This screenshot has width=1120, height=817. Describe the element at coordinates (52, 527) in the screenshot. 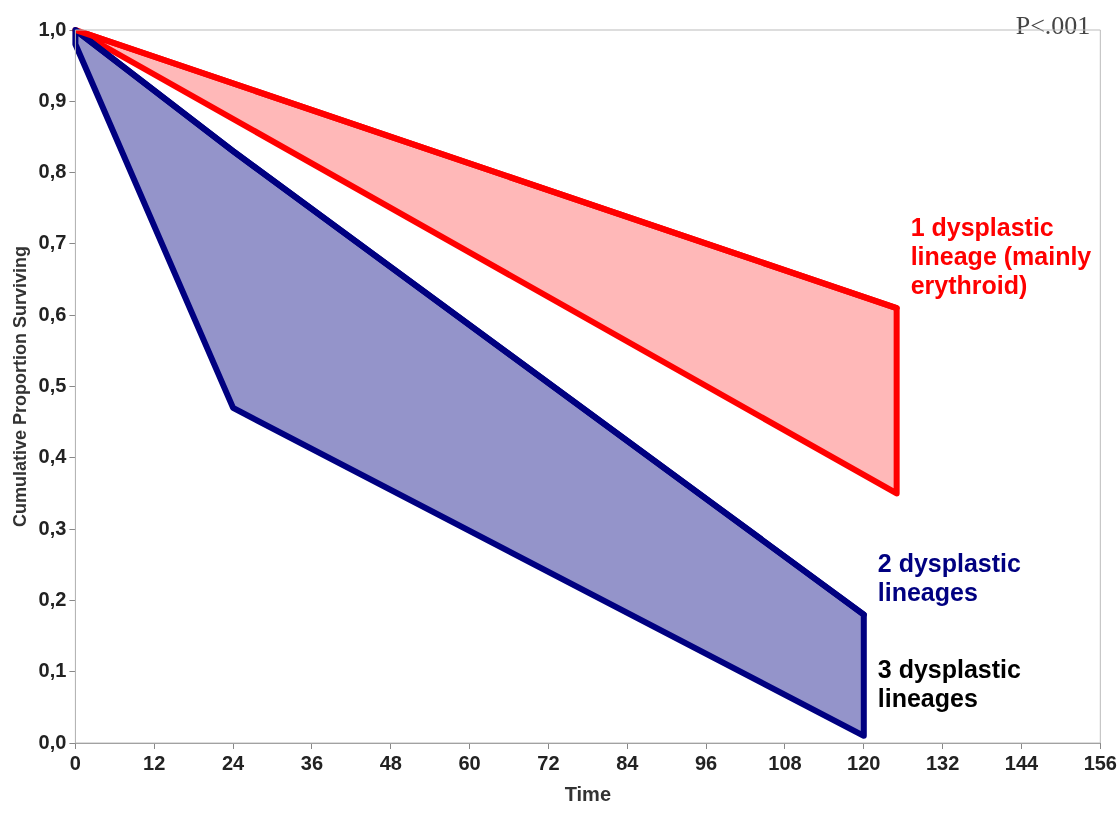

I see `y-tick-label: 0,3` at that location.